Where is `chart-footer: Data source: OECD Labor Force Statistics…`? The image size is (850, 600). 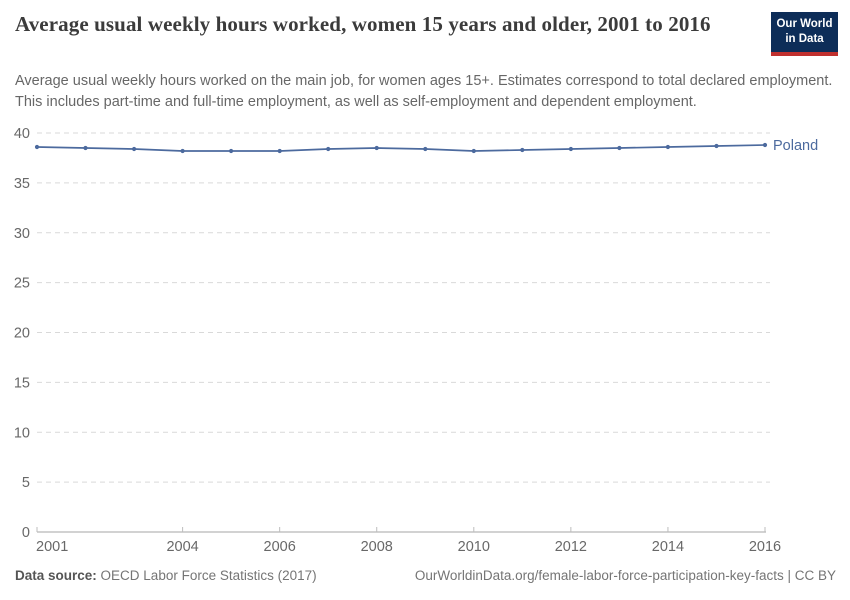
chart-footer: Data source: OECD Labor Force Statistics… is located at coordinates (425, 575).